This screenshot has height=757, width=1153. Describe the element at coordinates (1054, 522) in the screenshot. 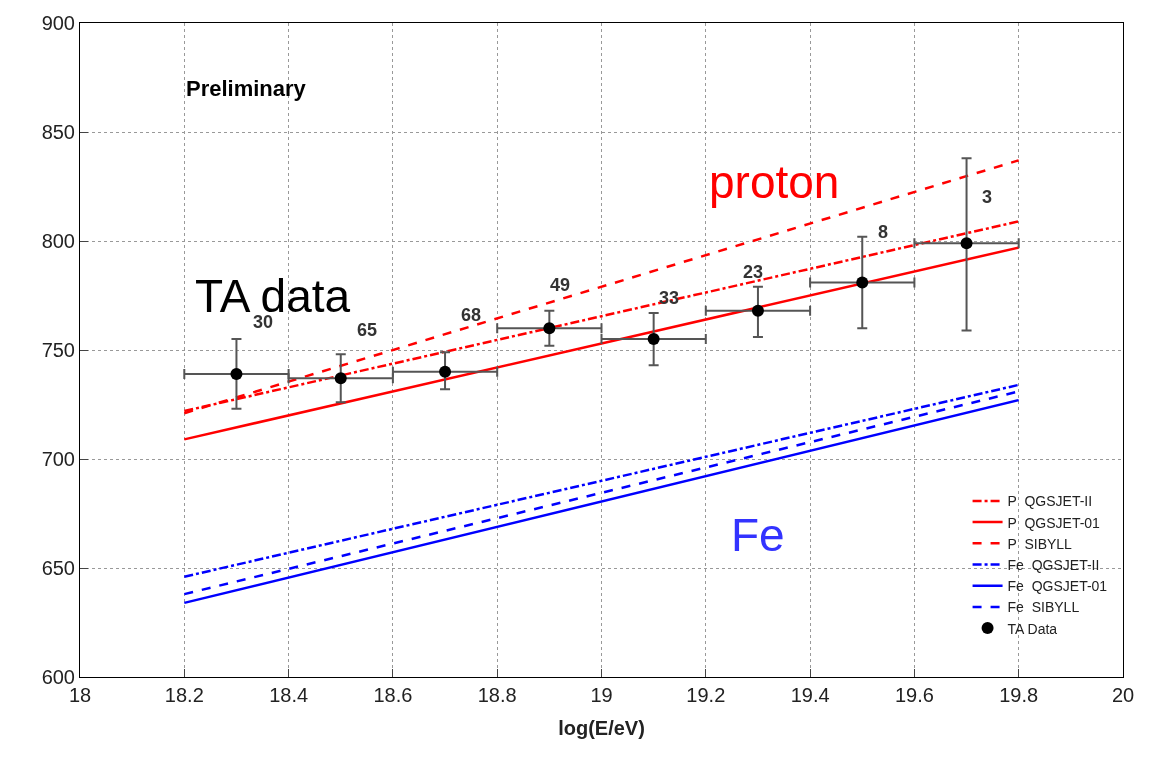

I see `legend-label: P QGSJET-01` at that location.